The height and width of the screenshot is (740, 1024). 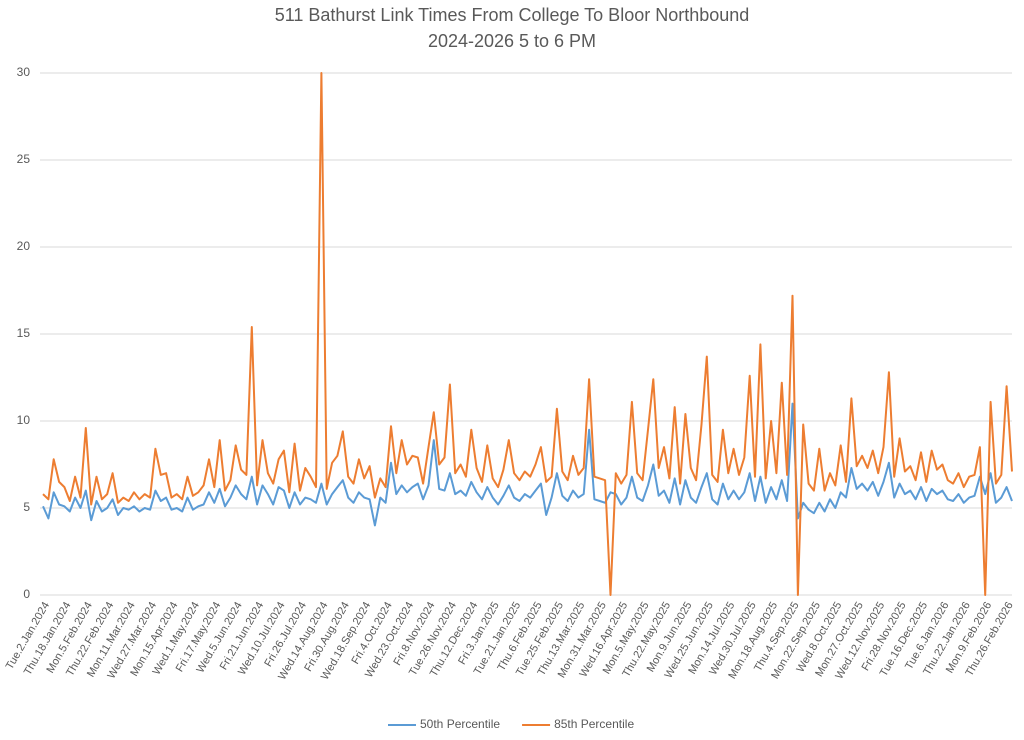 I want to click on legend-label: 50th Percentile, so click(x=460, y=724).